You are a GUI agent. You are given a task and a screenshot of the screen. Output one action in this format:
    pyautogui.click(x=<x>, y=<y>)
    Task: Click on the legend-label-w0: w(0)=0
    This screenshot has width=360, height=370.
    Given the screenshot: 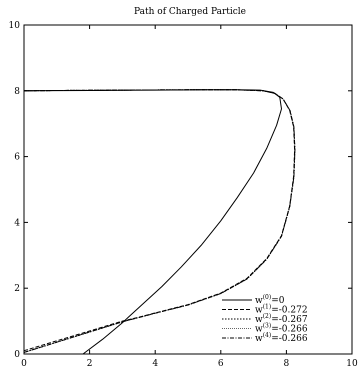 What is the action you would take?
    pyautogui.click(x=270, y=300)
    